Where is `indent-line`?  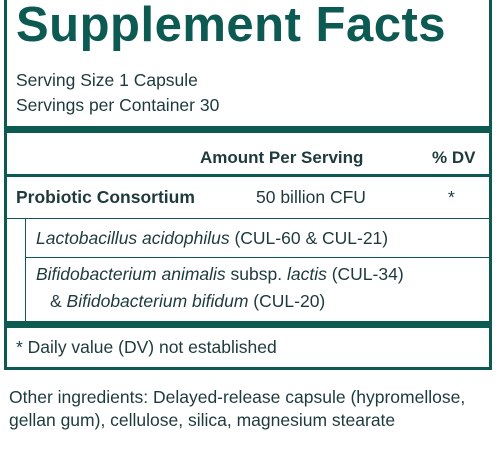
indent-line is located at coordinates (25, 269).